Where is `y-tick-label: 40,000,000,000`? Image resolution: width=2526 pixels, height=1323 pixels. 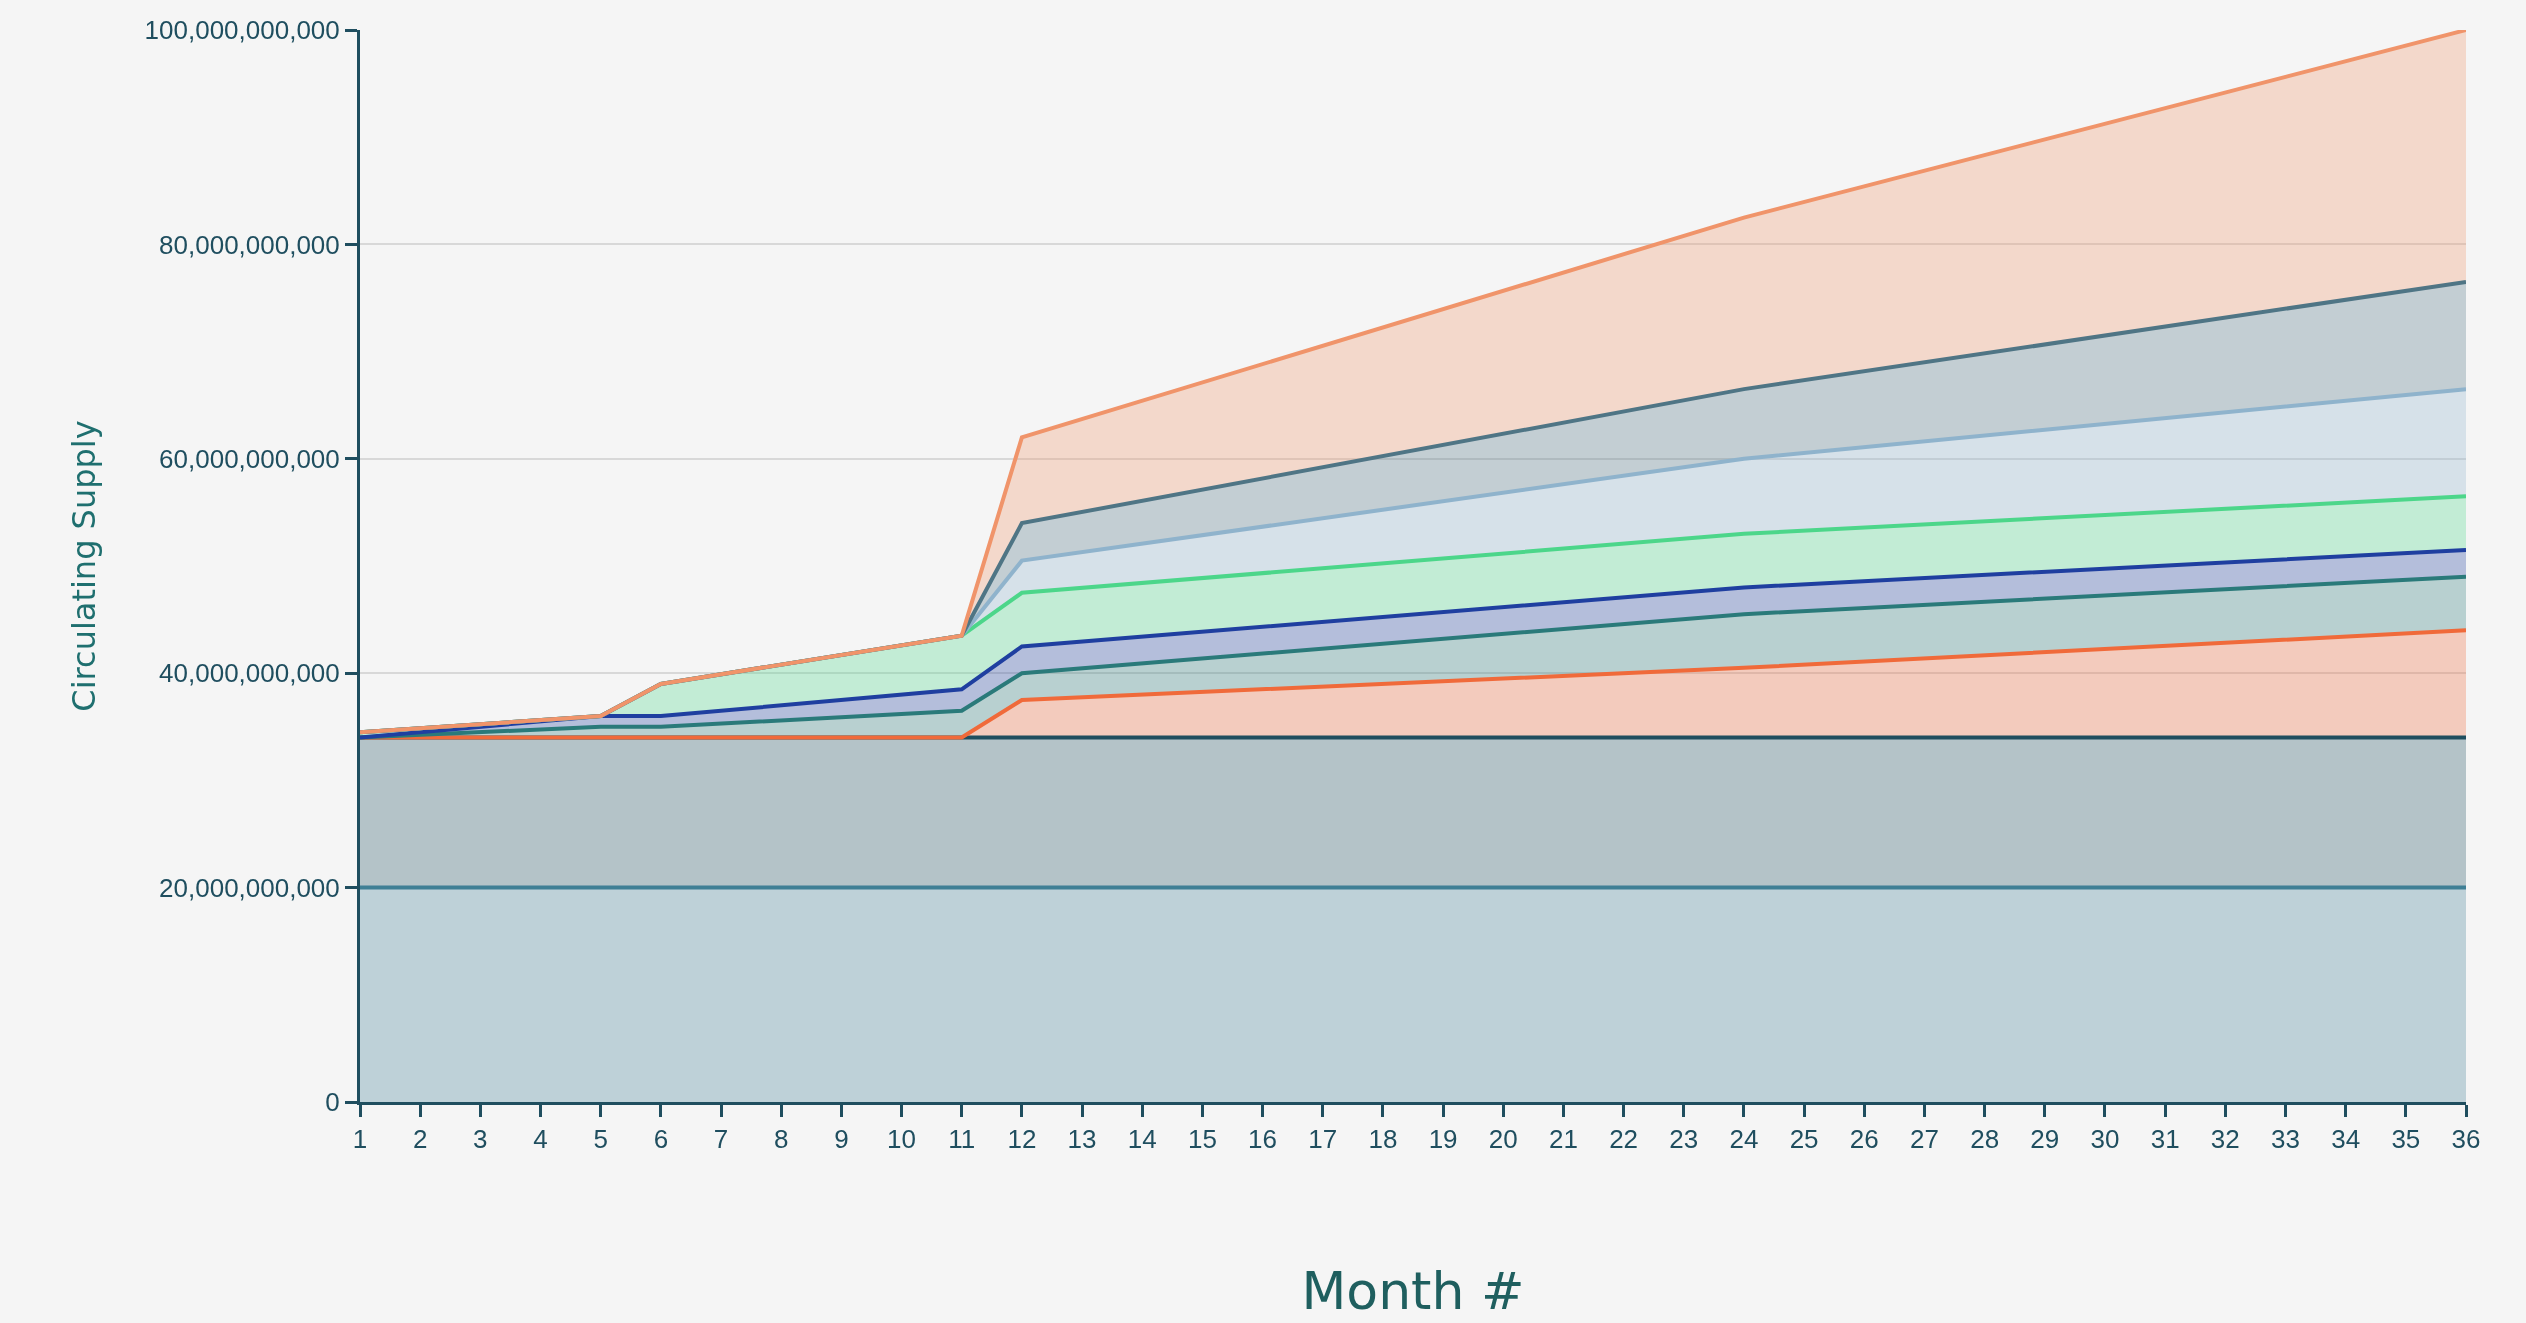
y-tick-label: 40,000,000,000 is located at coordinates (249, 673).